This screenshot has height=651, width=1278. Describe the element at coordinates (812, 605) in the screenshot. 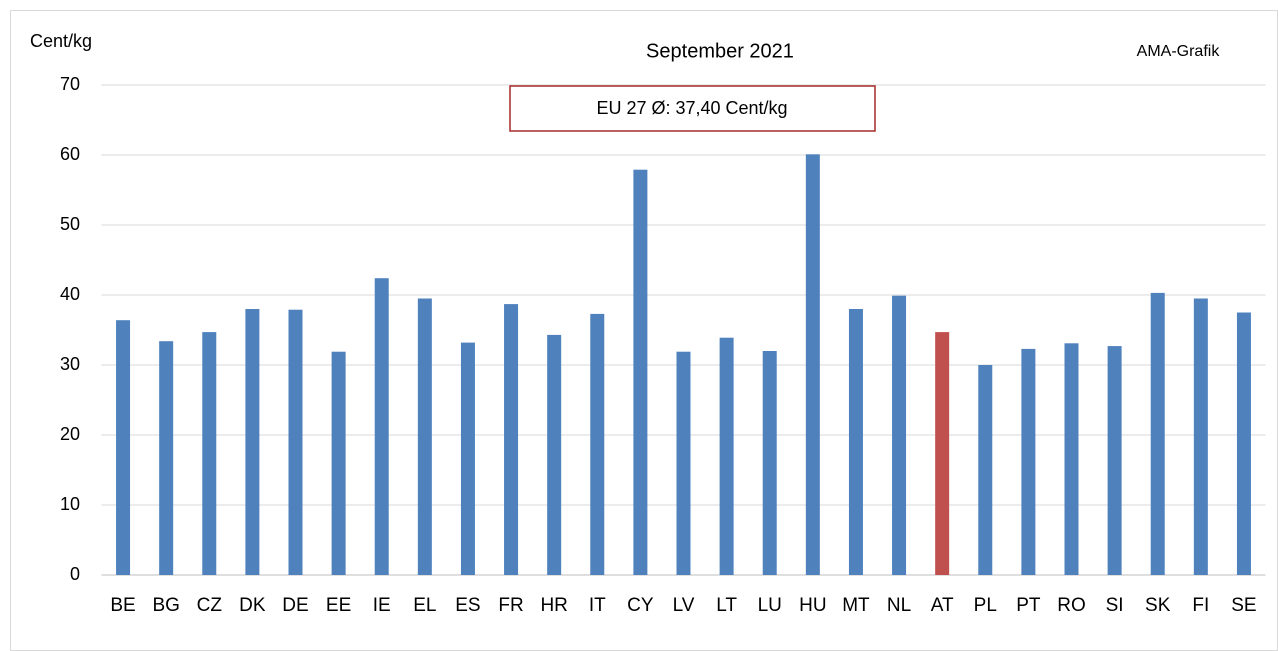

I see `x-tick-label: HU` at that location.